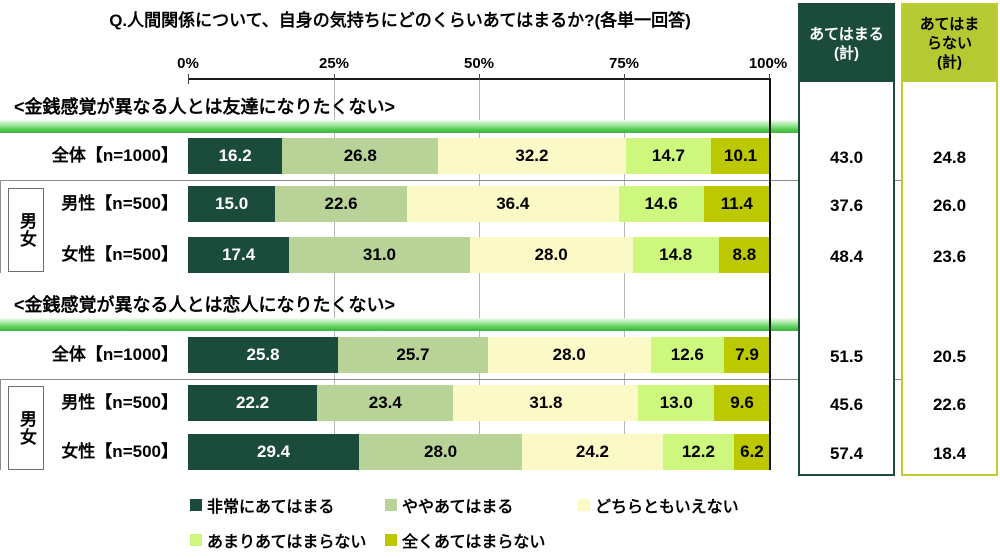 Image resolution: width=1000 pixels, height=558 pixels. Describe the element at coordinates (736, 204) in the screenshot. I see `bar-segment: 11.4` at that location.